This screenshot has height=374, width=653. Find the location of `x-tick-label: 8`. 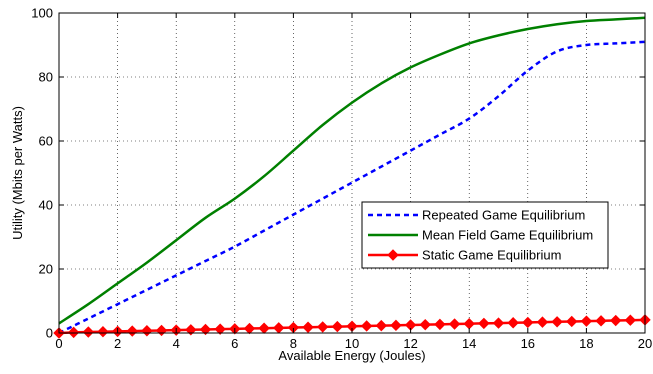

x-tick-label: 8 is located at coordinates (293, 343).